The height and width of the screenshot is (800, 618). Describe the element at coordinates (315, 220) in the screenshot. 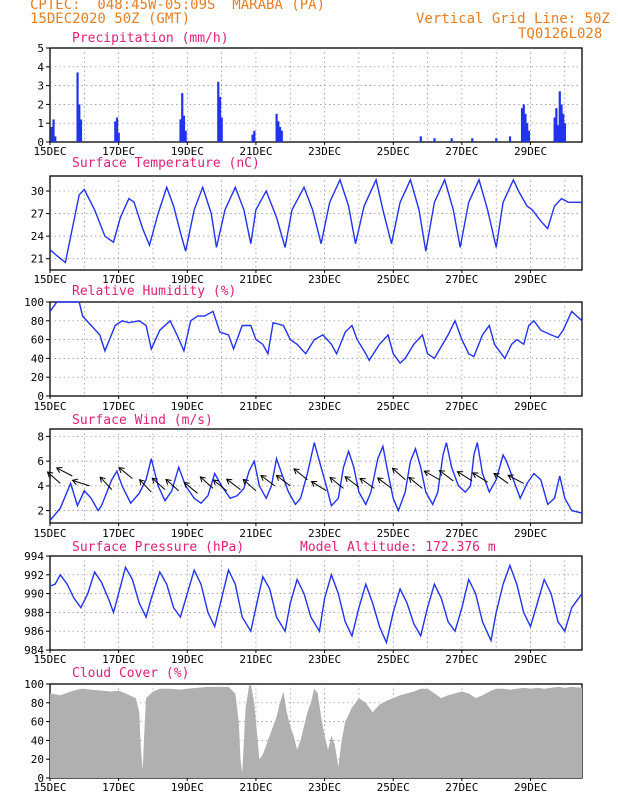

I see `temp-series-line` at that location.